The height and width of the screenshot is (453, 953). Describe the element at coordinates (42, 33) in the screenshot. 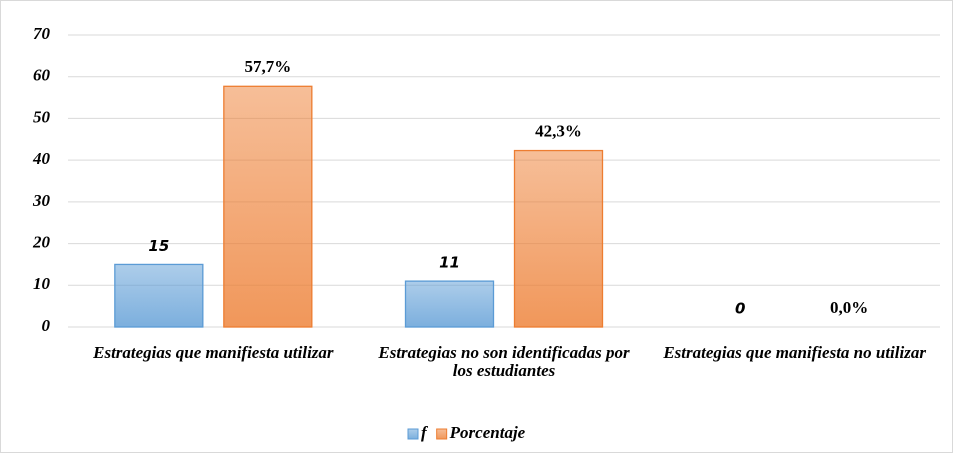

I see `y-tick-label: 70` at that location.